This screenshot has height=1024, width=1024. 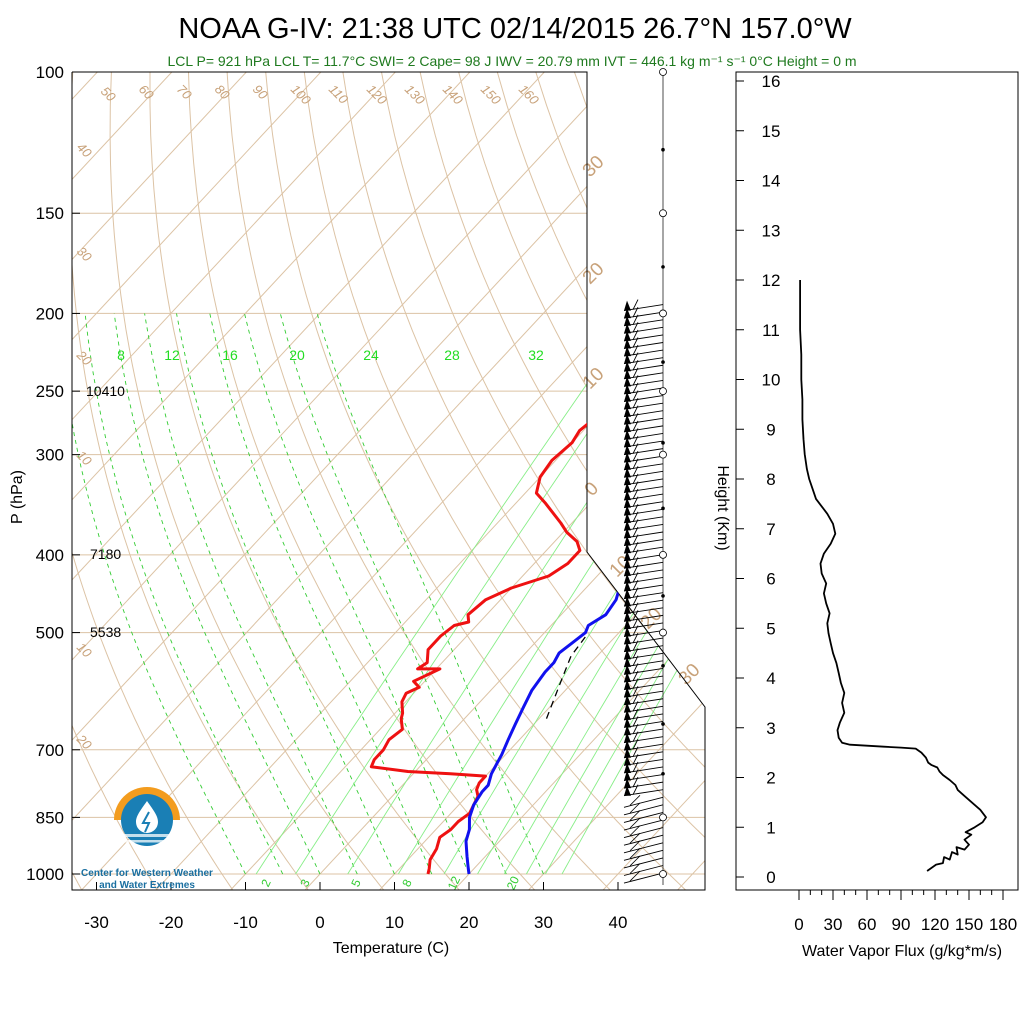 What do you see at coordinates (969, 924) in the screenshot?
I see `flux-x-tick-label: 150` at bounding box center [969, 924].